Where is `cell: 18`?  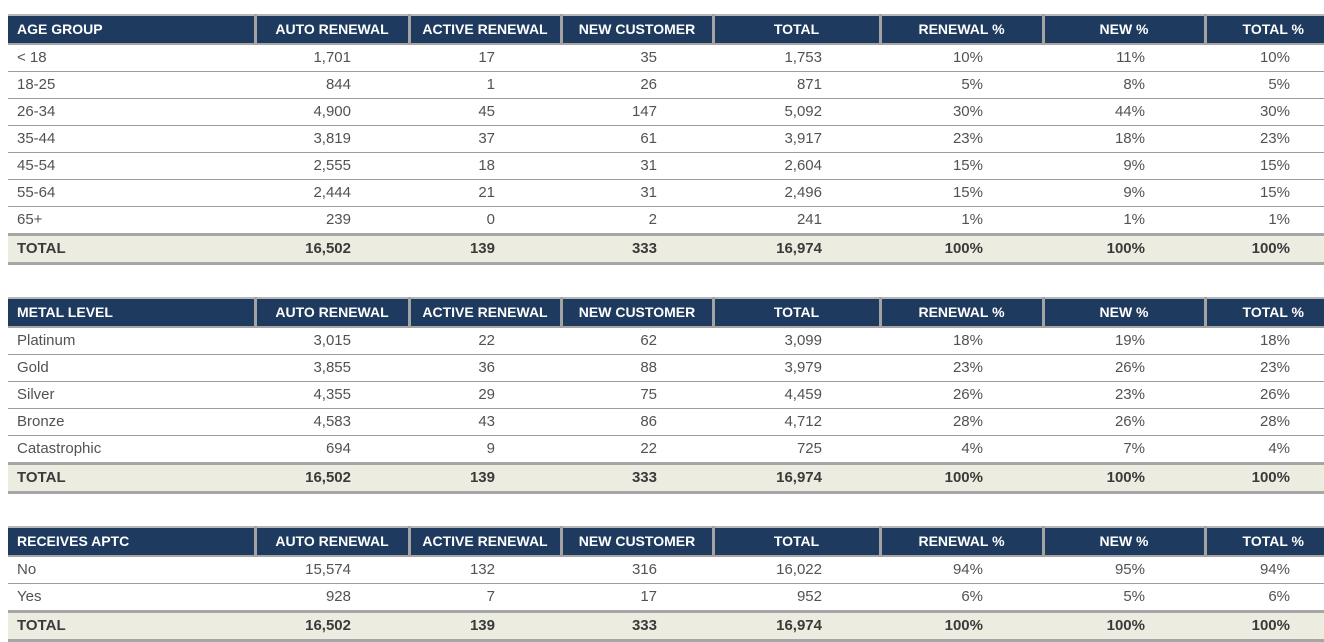
cell: 18 is located at coordinates (485, 166).